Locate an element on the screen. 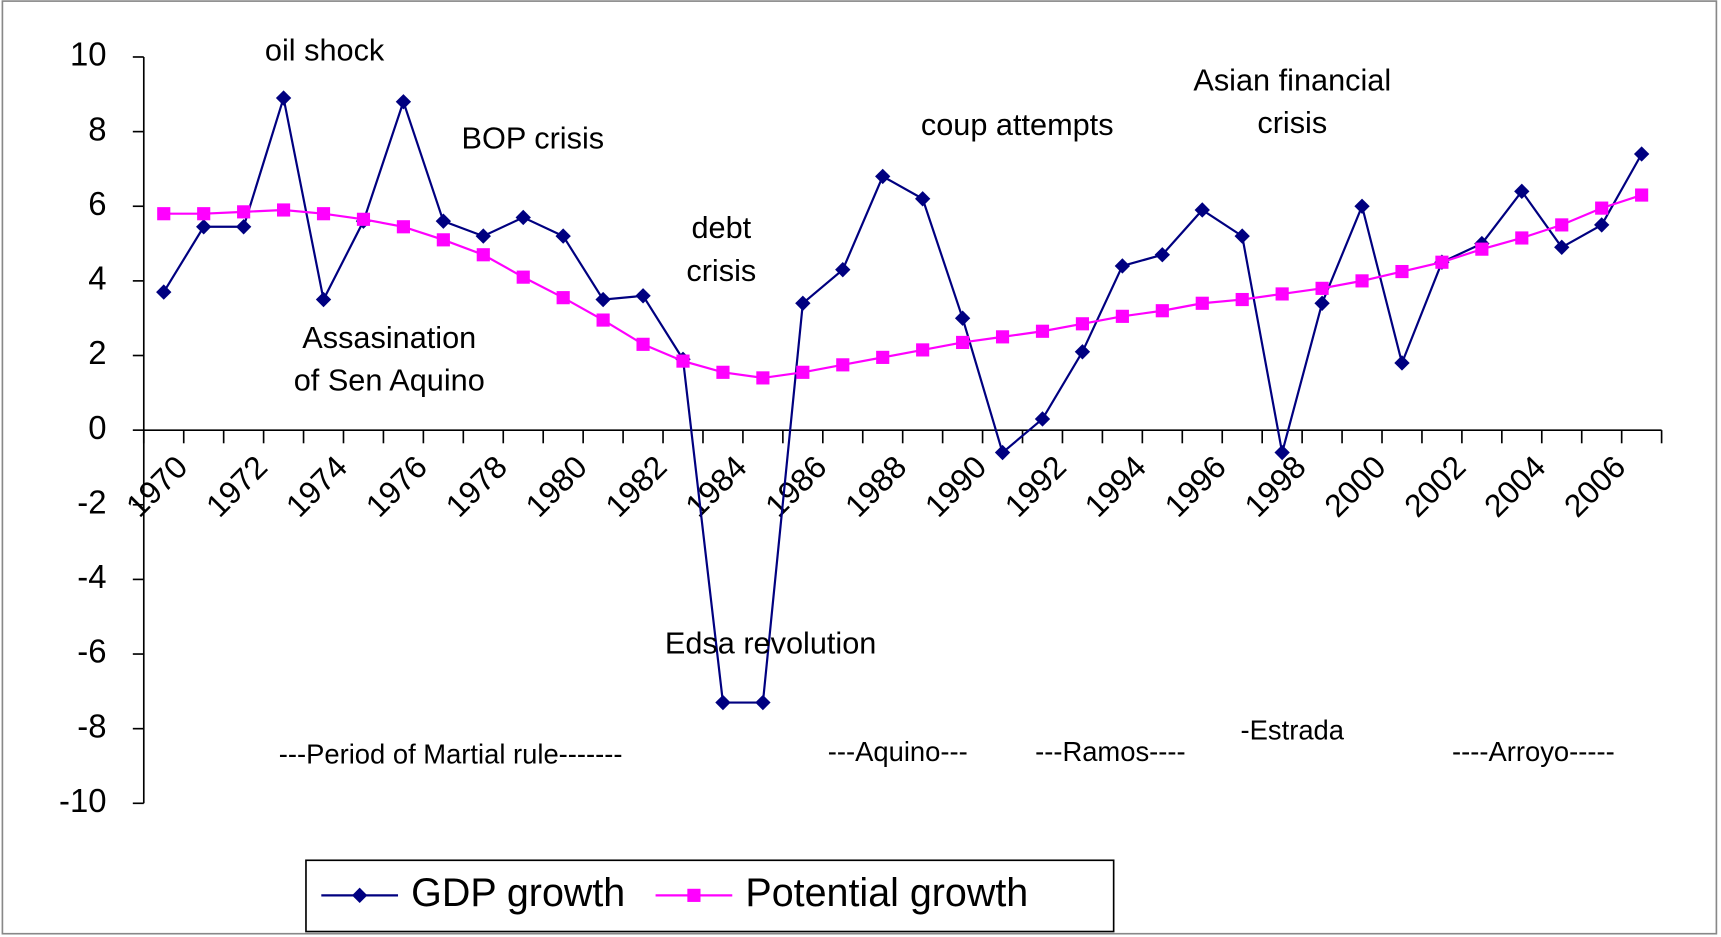  annotation: oil shock is located at coordinates (325, 50).